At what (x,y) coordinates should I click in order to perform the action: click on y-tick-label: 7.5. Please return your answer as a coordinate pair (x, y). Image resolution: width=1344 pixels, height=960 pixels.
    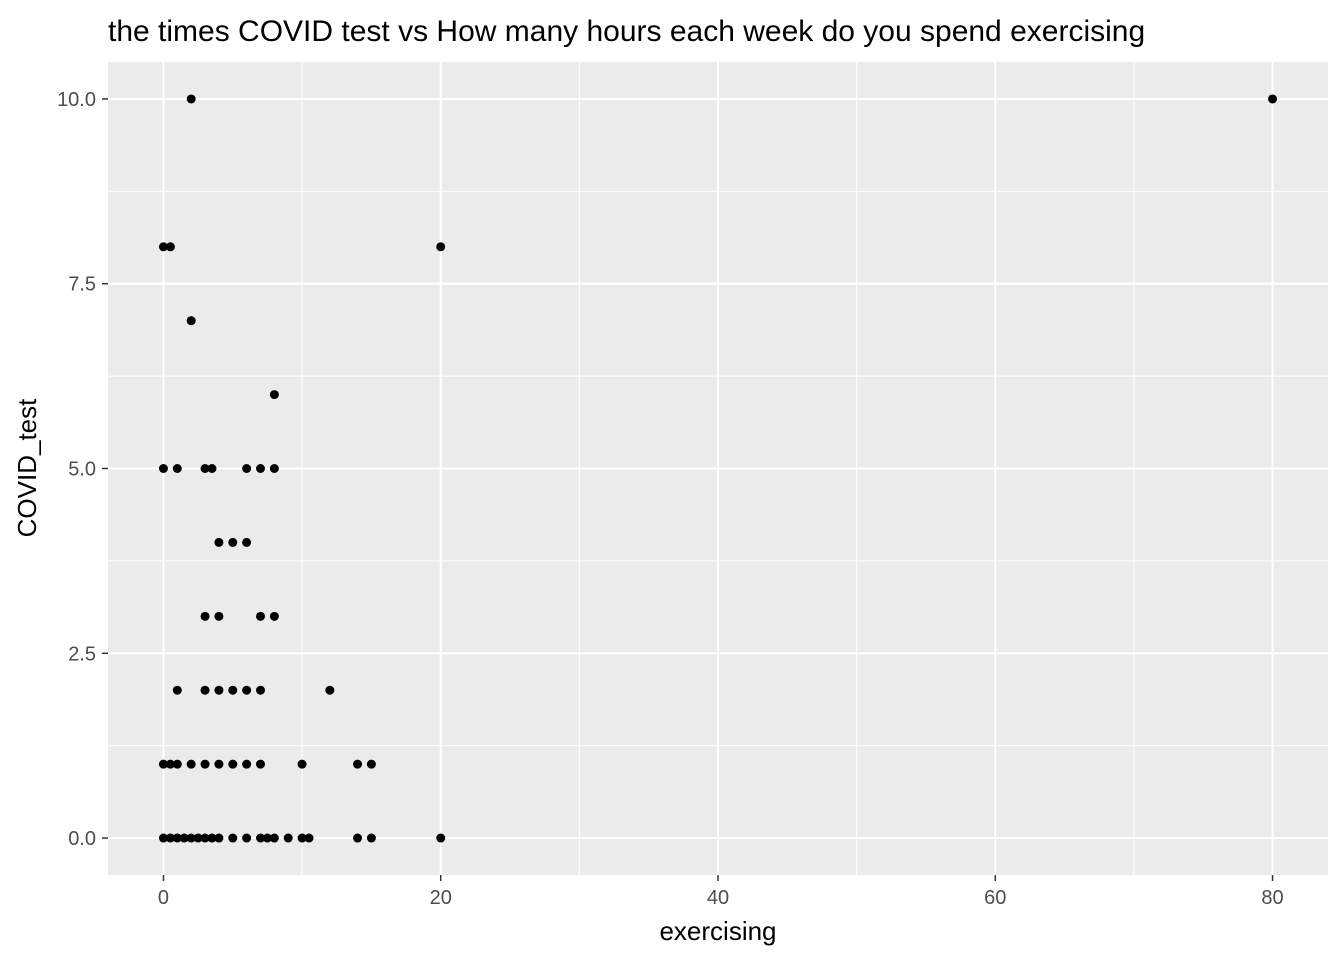
    Looking at the image, I should click on (82, 285).